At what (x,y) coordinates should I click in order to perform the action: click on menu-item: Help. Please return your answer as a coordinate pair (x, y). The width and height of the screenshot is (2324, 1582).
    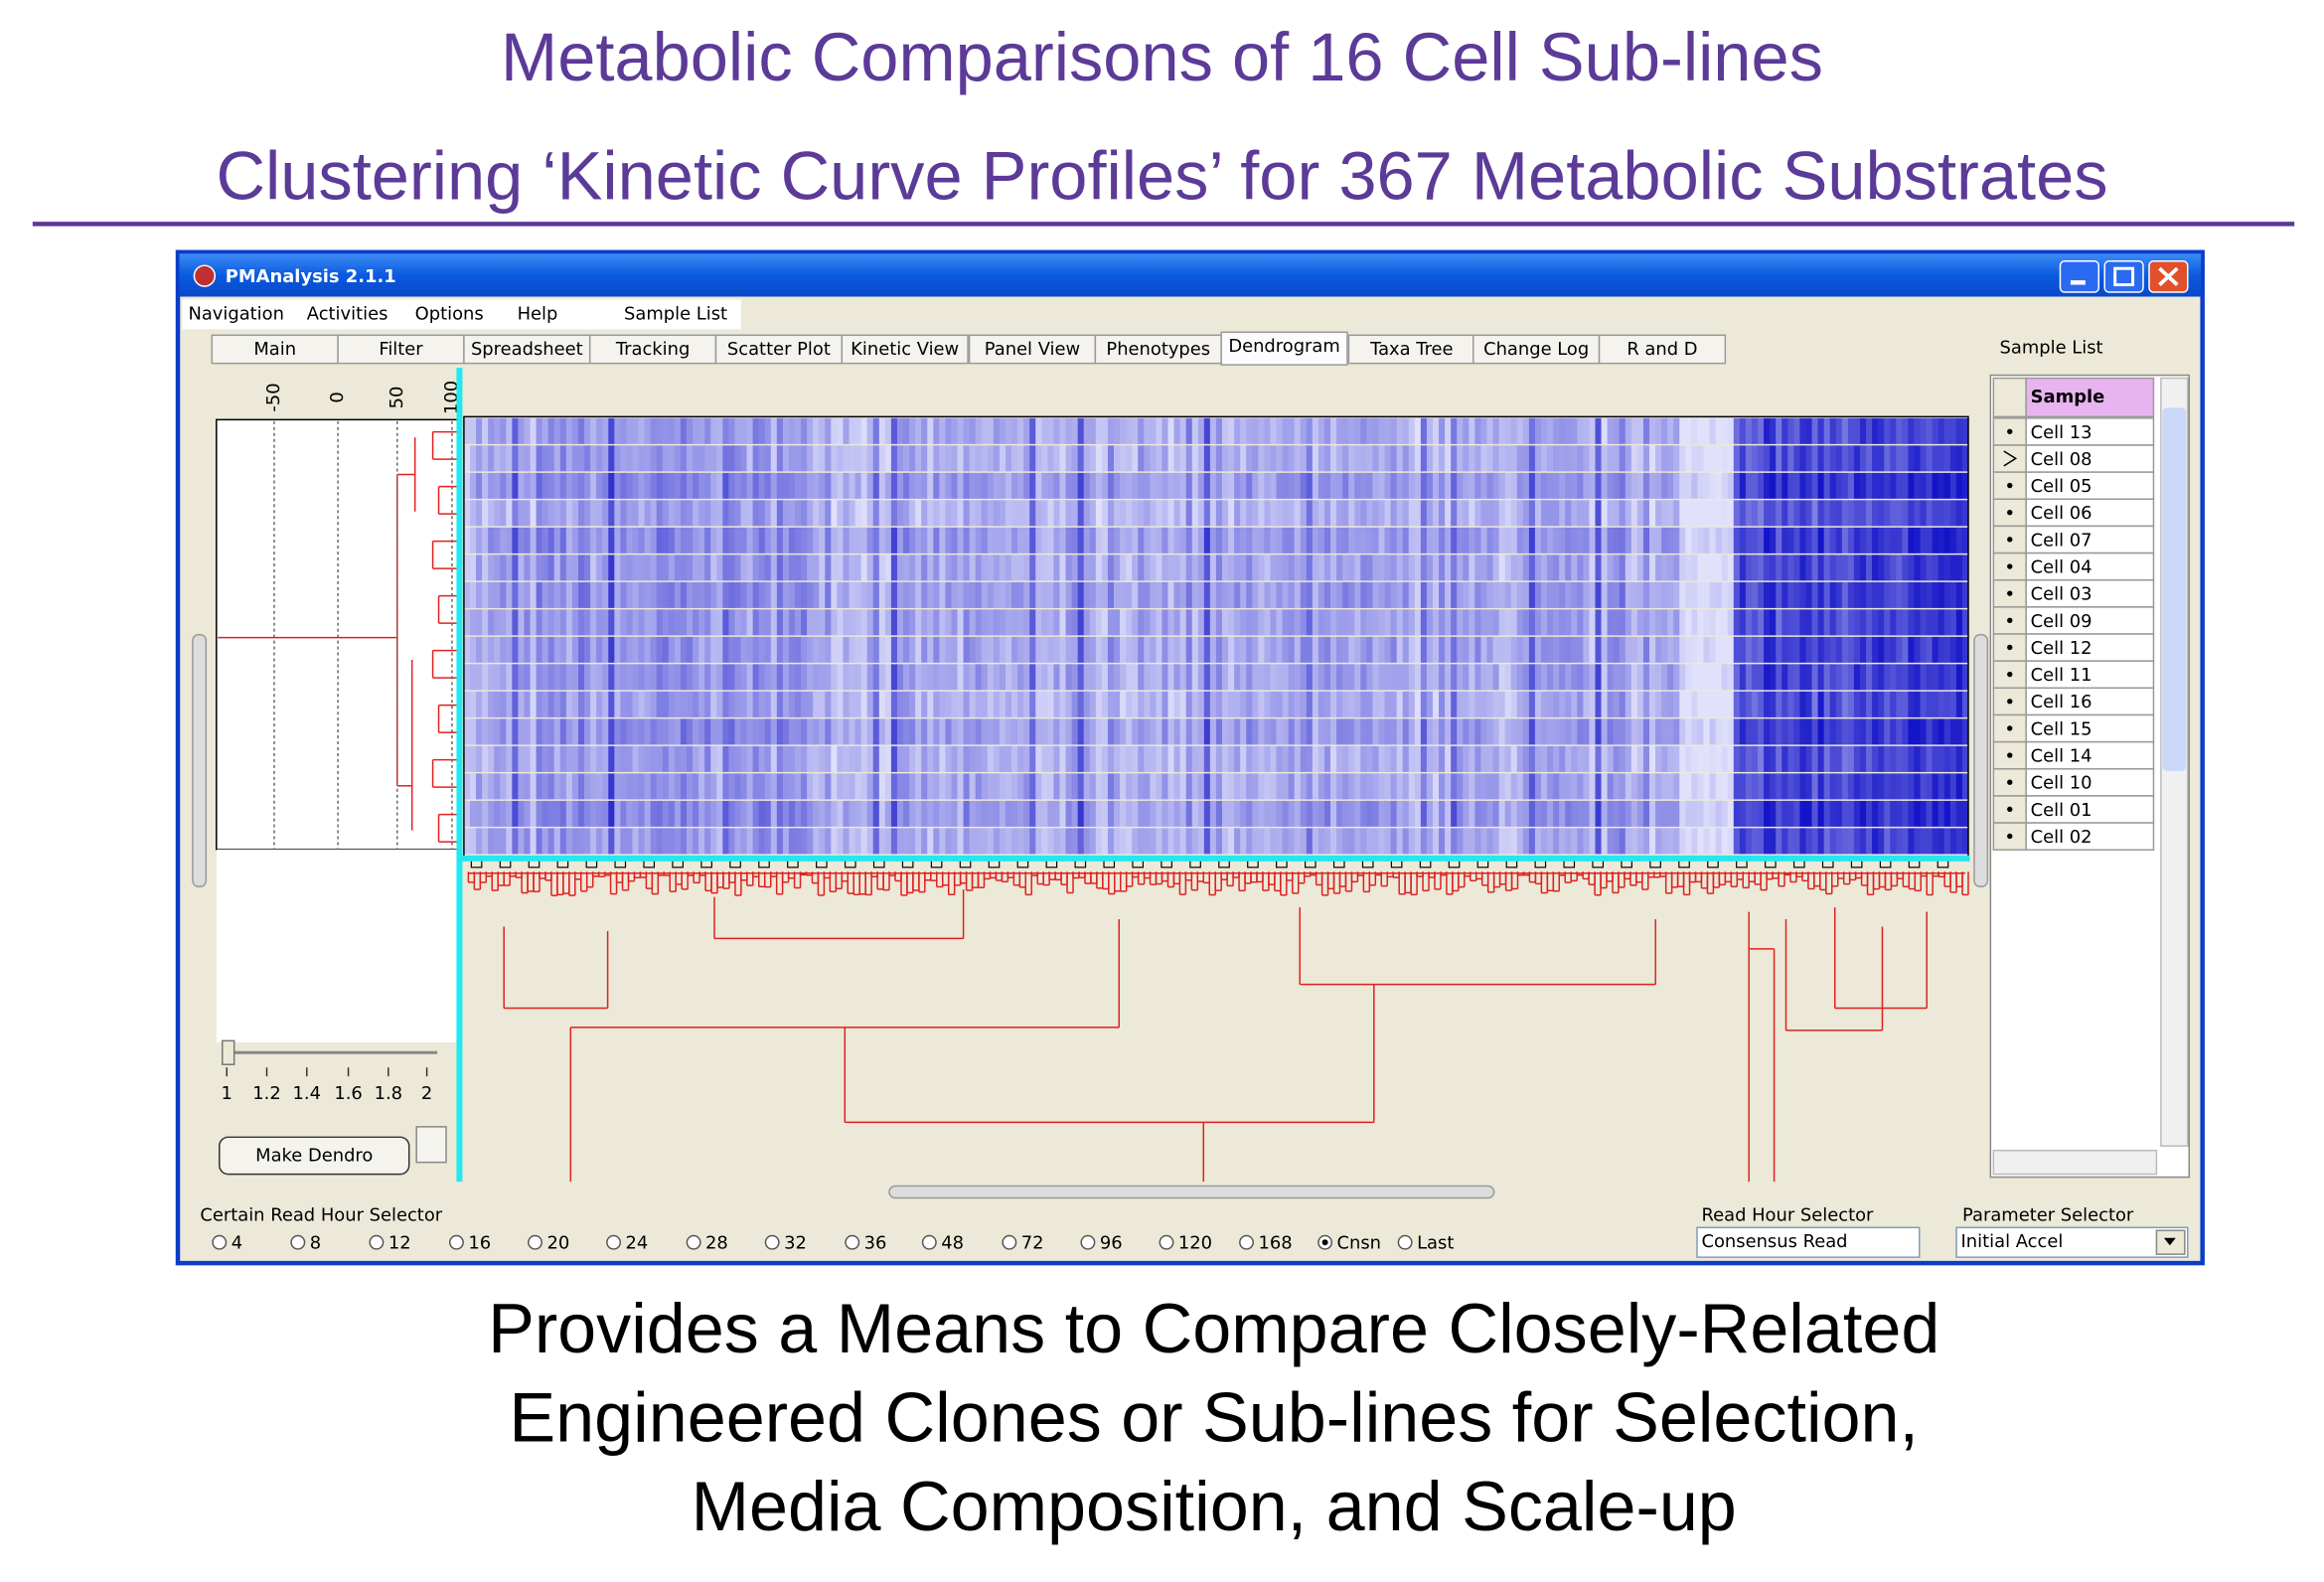
    Looking at the image, I should click on (538, 313).